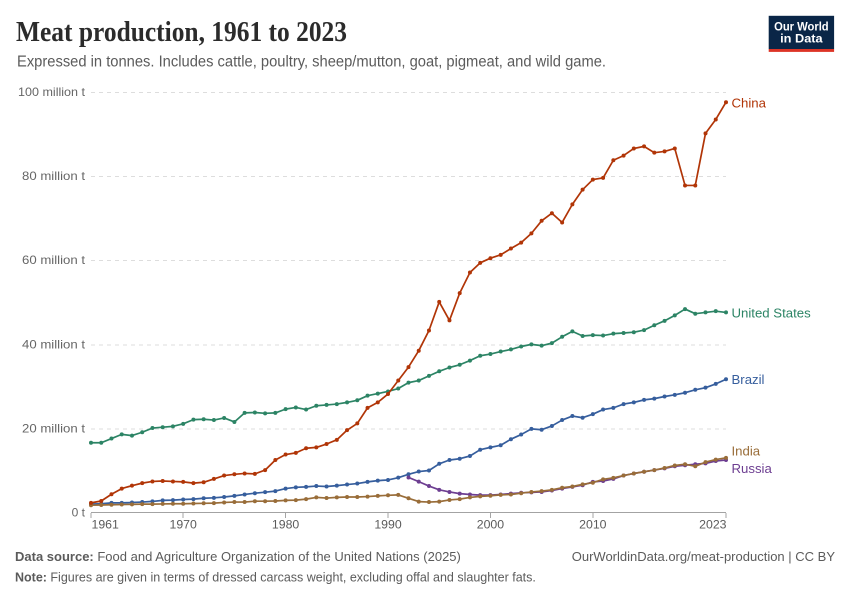 The height and width of the screenshot is (600, 850). I want to click on svg-text: China, so click(749, 103).